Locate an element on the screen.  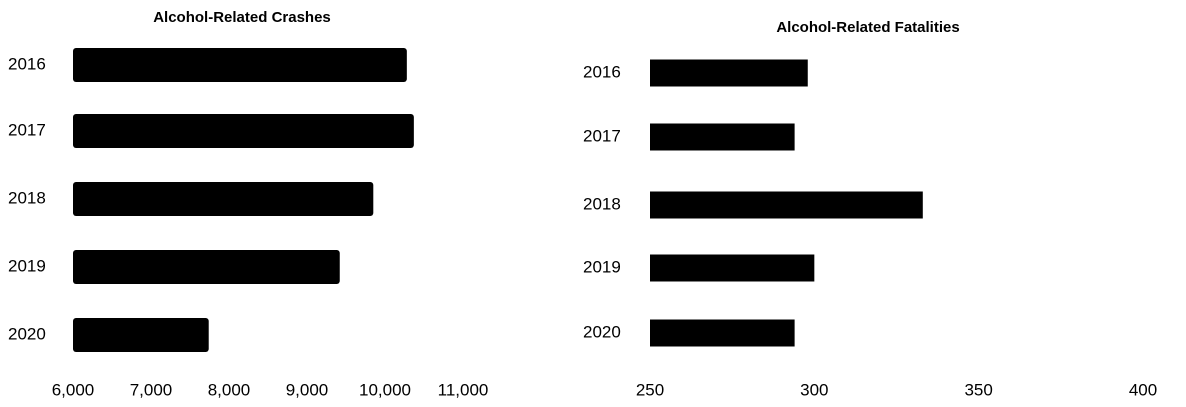
x-tick-label: 300 is located at coordinates (814, 389).